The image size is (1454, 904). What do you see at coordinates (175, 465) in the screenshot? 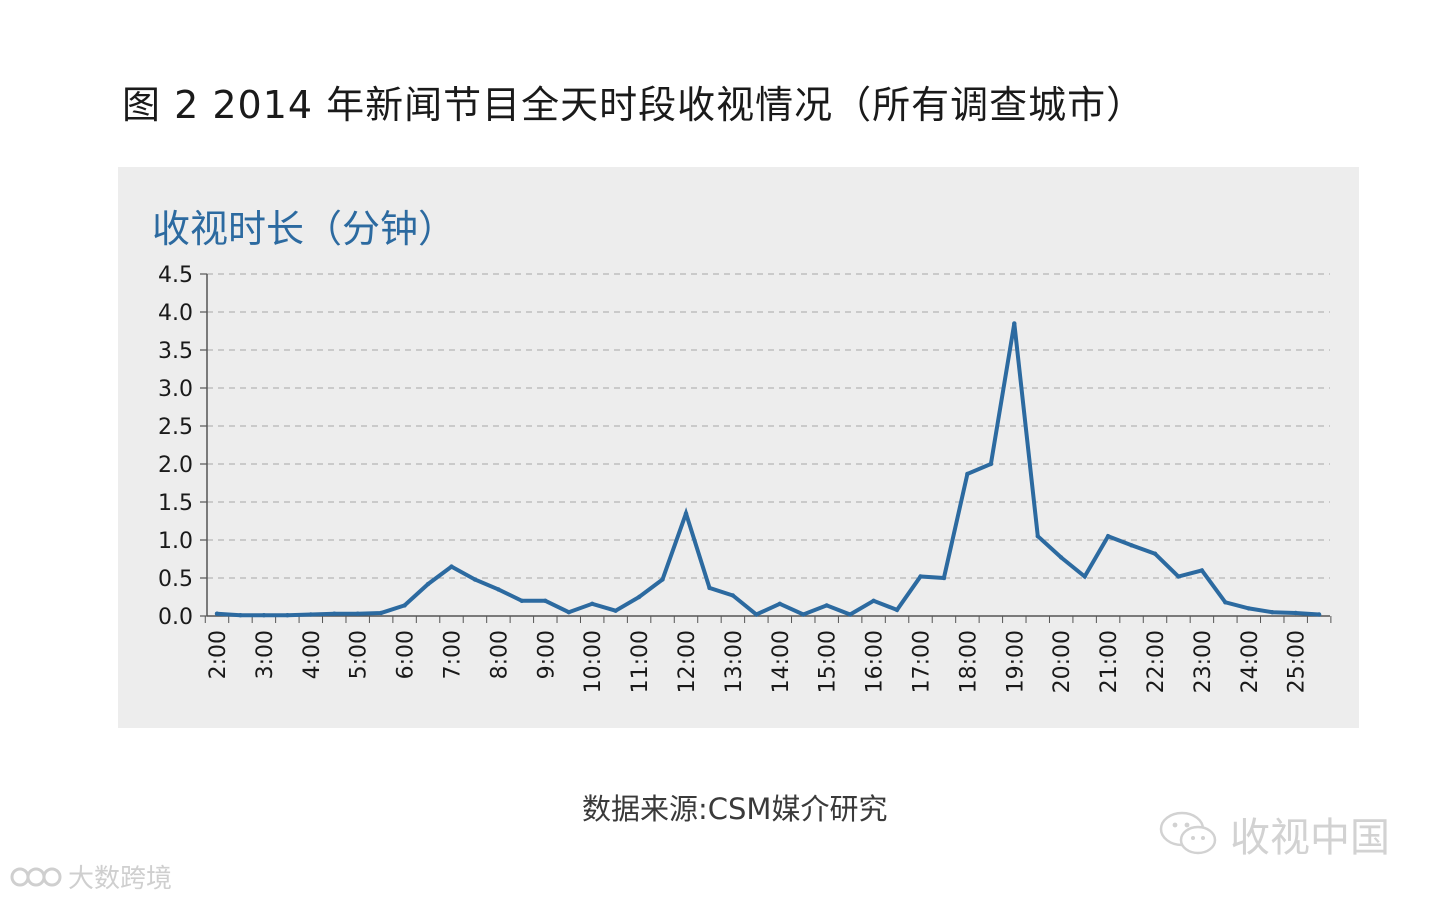
I see `y-tick-label: 2.0` at bounding box center [175, 465].